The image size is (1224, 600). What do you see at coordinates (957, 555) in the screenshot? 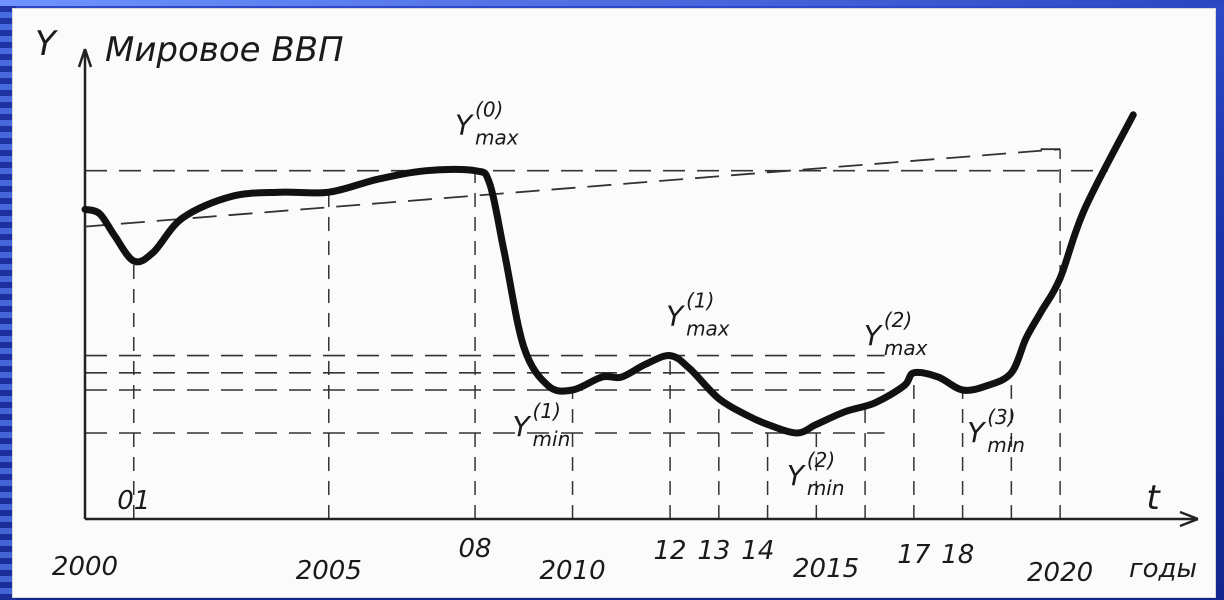
I see `x-tick-label: 18` at bounding box center [957, 555].